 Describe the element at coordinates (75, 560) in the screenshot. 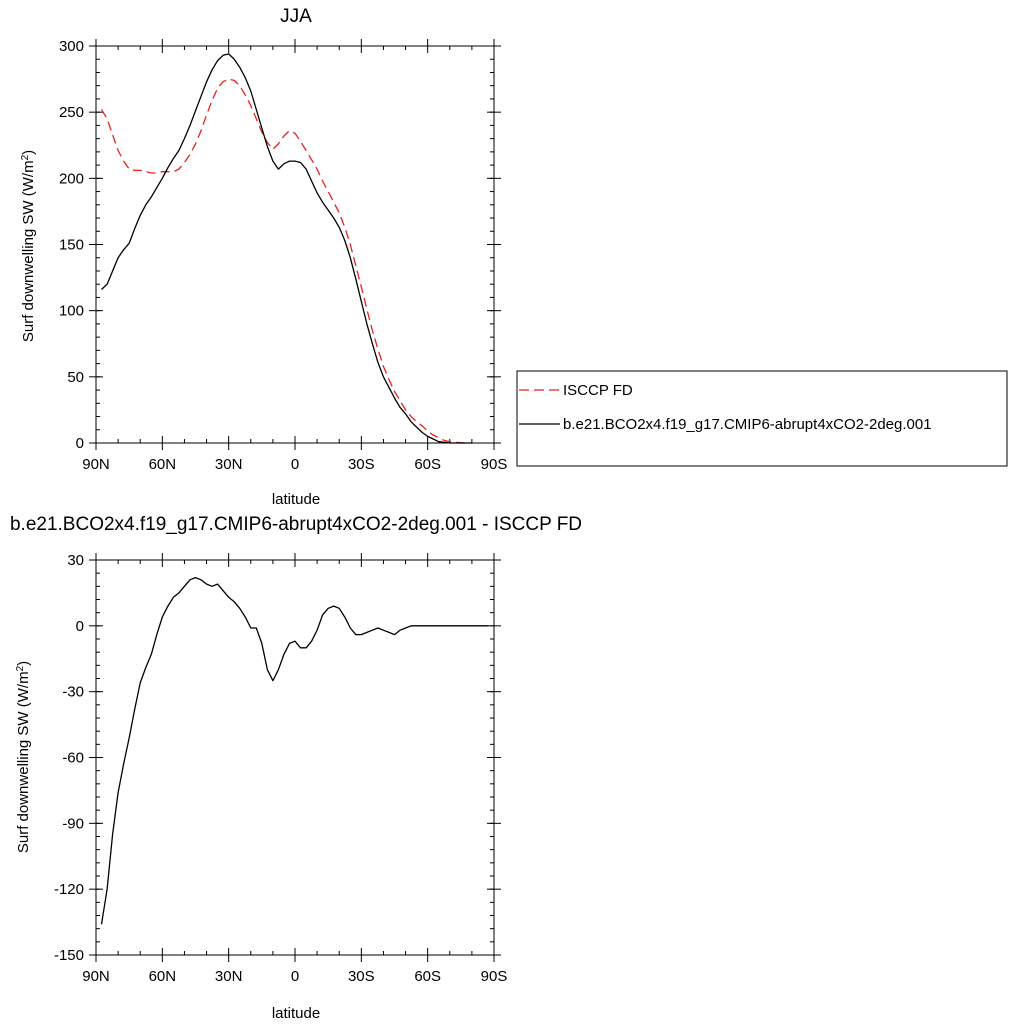

I see `bottom-y-tick-label: 30` at that location.